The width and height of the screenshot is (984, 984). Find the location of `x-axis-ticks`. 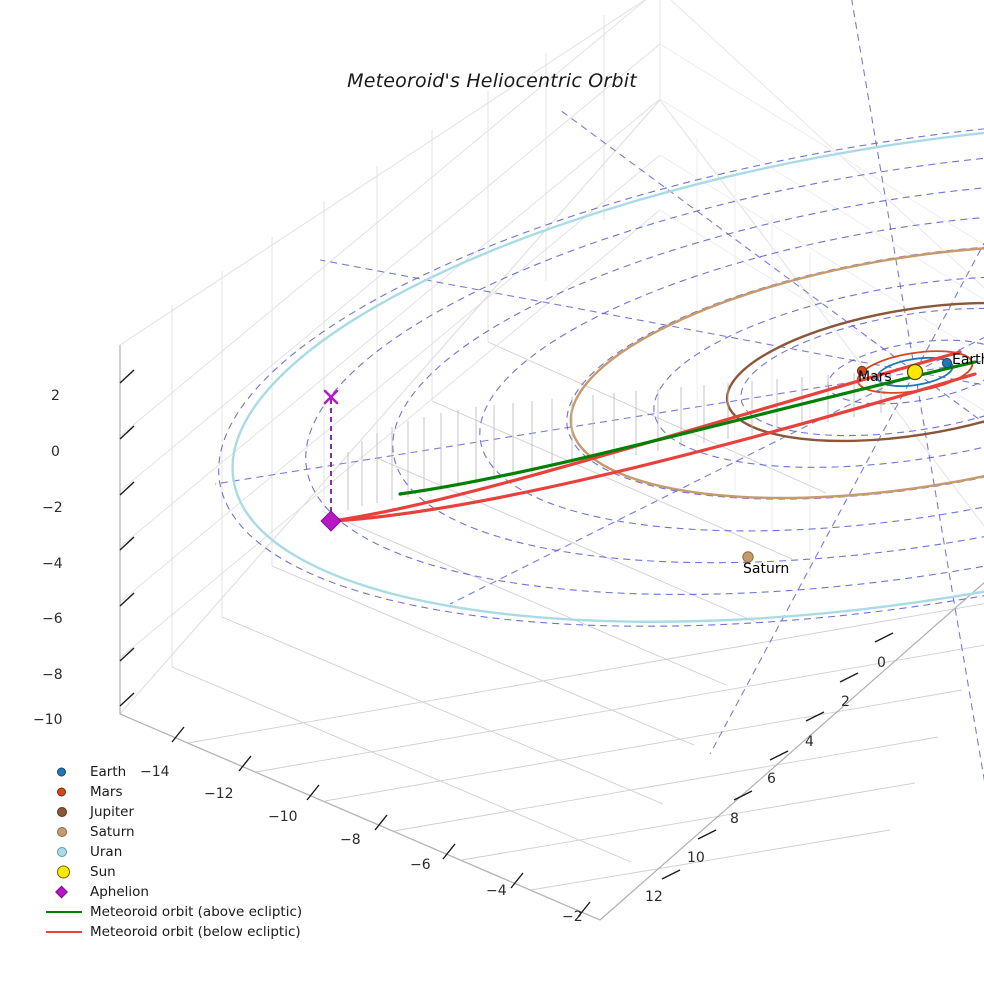

x-axis-ticks is located at coordinates (381, 822).